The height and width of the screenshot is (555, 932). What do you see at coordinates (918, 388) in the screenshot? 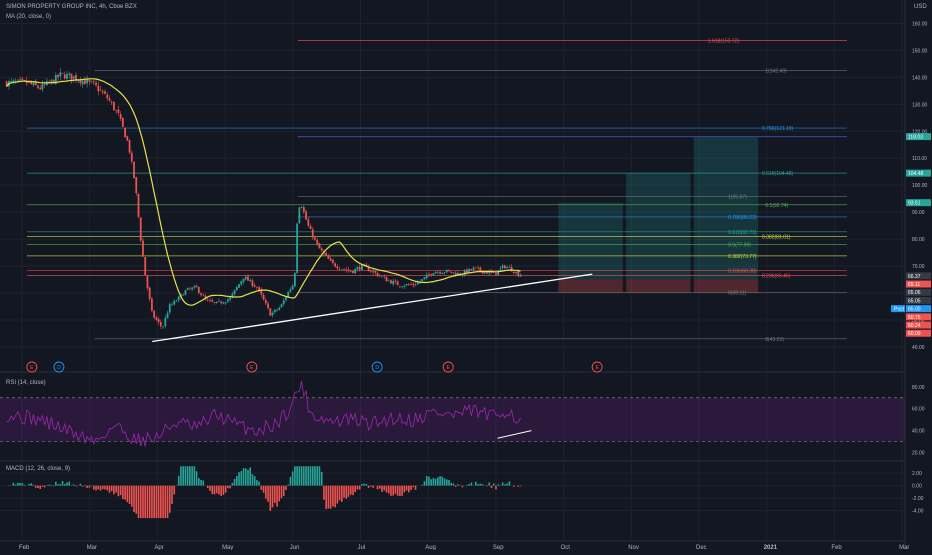
I see `rsi-tick-label: 80.00` at bounding box center [918, 388].